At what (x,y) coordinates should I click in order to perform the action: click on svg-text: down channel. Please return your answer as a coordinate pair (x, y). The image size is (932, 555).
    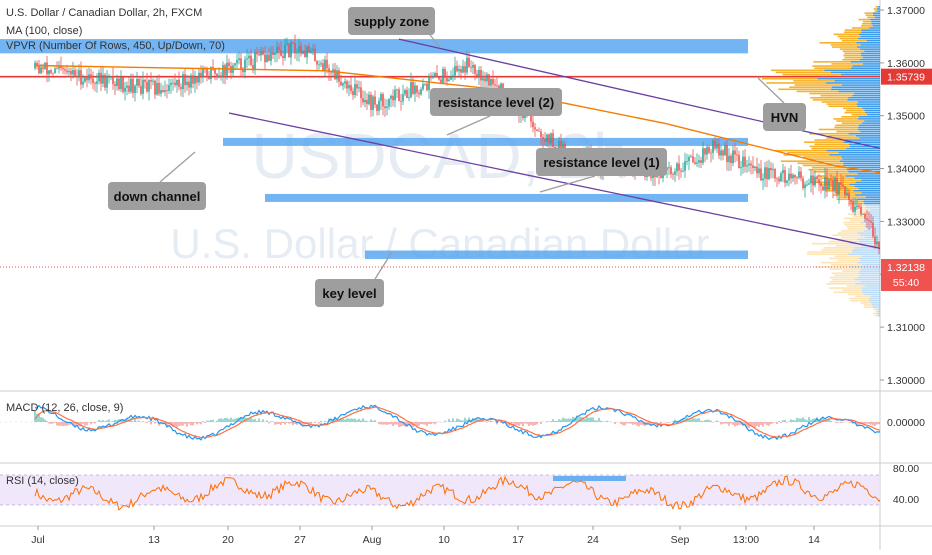
    Looking at the image, I should click on (157, 196).